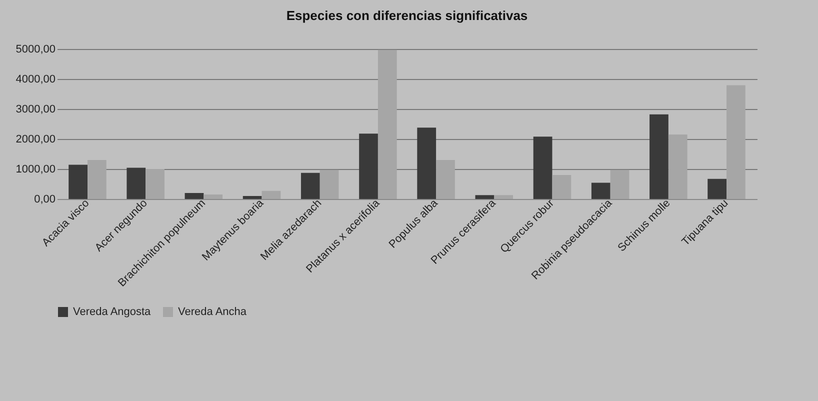 The height and width of the screenshot is (401, 818). I want to click on chart-title: Especies con diferencias significativas, so click(407, 15).